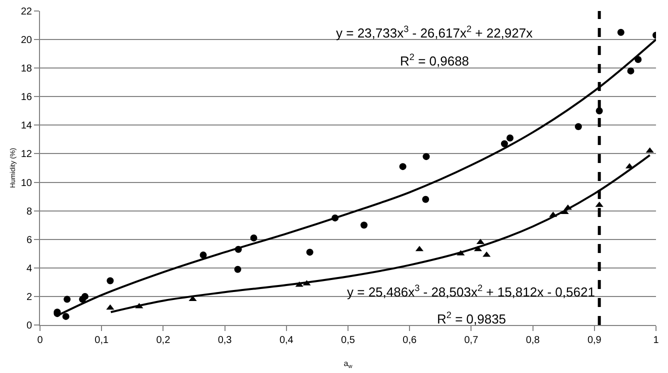 The height and width of the screenshot is (373, 668). Describe the element at coordinates (26, 183) in the screenshot. I see `y-tick-label: 10` at that location.